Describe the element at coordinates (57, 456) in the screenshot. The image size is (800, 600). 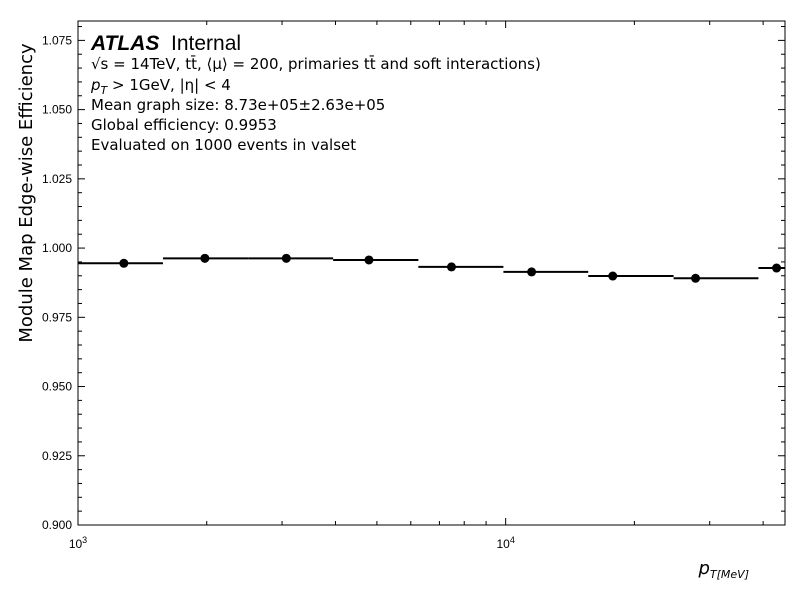
I see `y-tick-label: 0.925` at that location.